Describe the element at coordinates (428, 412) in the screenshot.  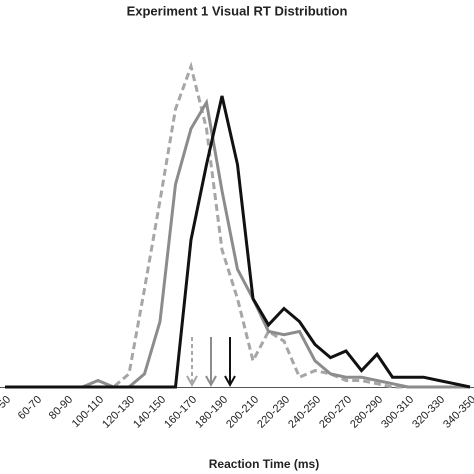
I see `x-tick-label: 320-330` at that location.